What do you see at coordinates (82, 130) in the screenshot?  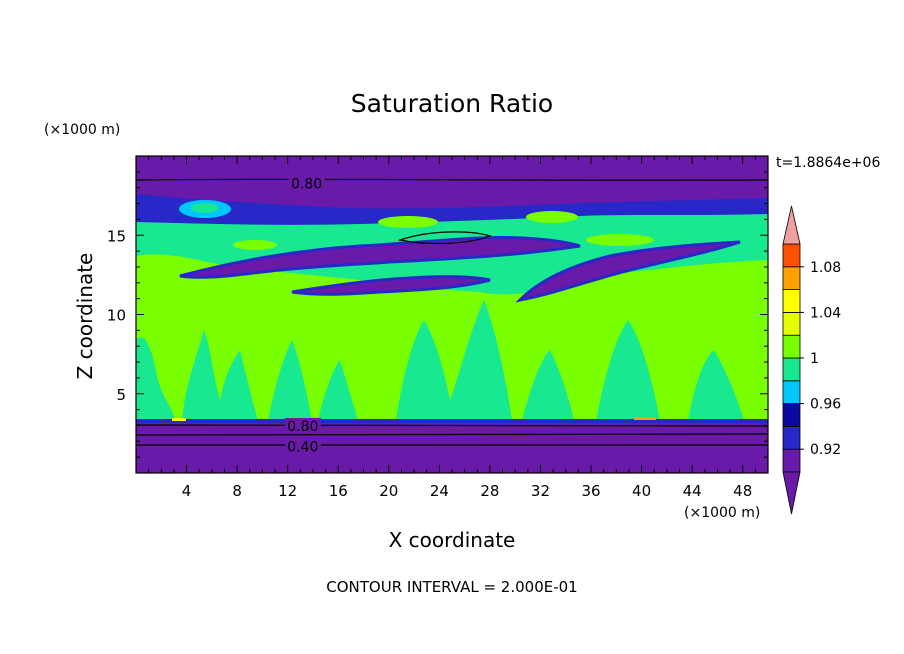 I see `y-unit-label: (×1000 m)` at bounding box center [82, 130].